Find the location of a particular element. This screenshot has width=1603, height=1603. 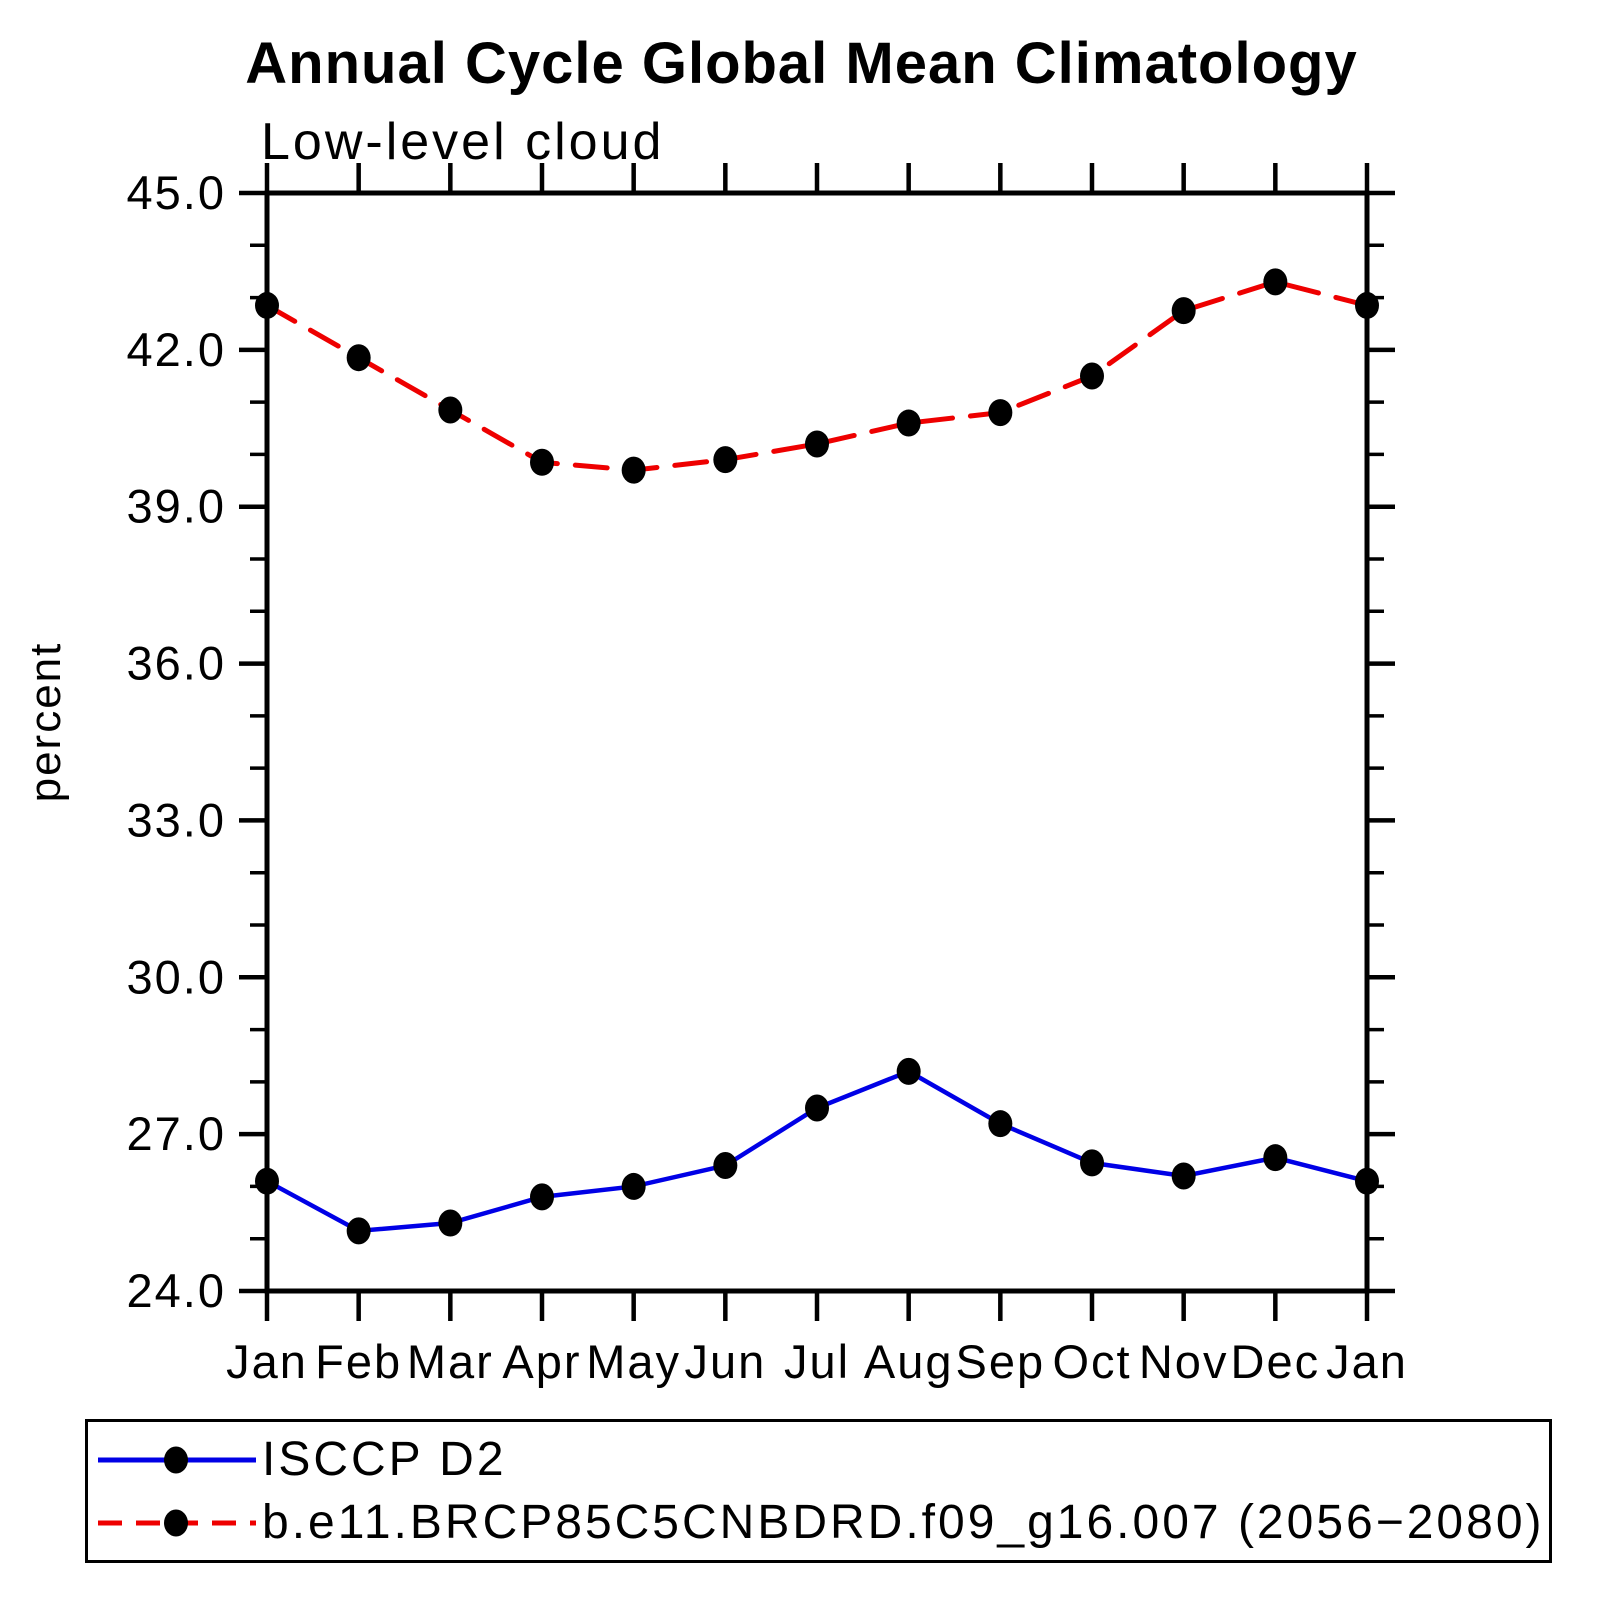

y-tick-label: 33.0 is located at coordinates (176, 819).